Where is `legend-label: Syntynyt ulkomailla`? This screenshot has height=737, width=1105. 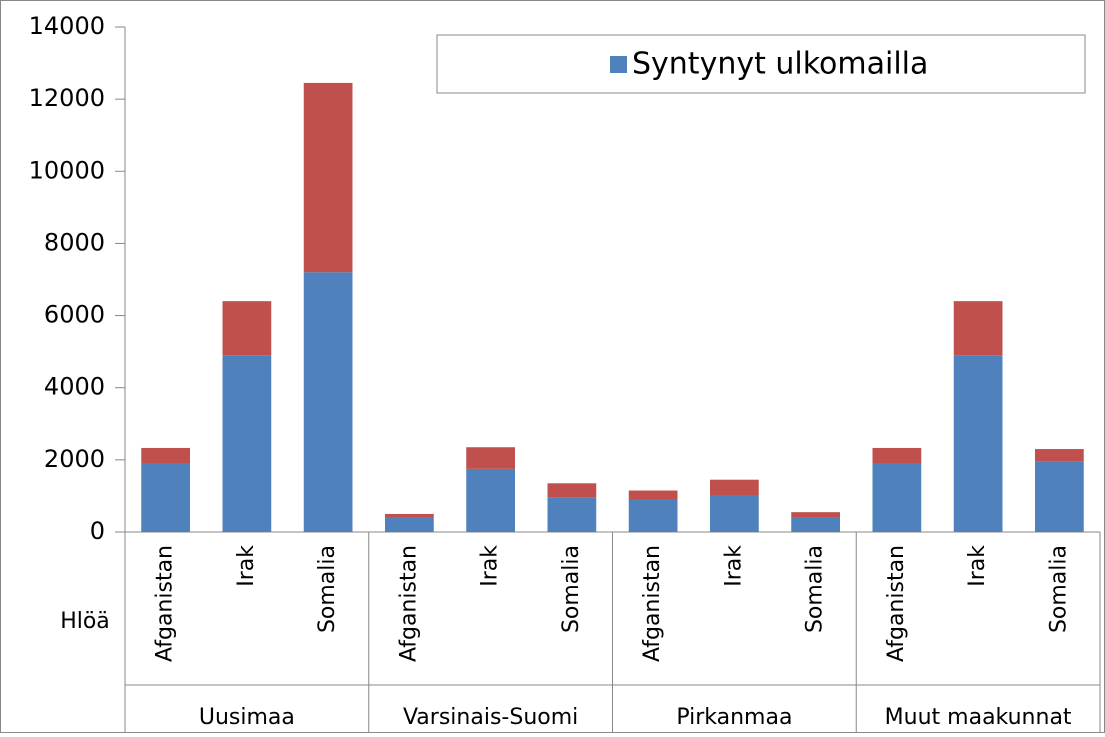
legend-label: Syntynyt ulkomailla is located at coordinates (780, 64).